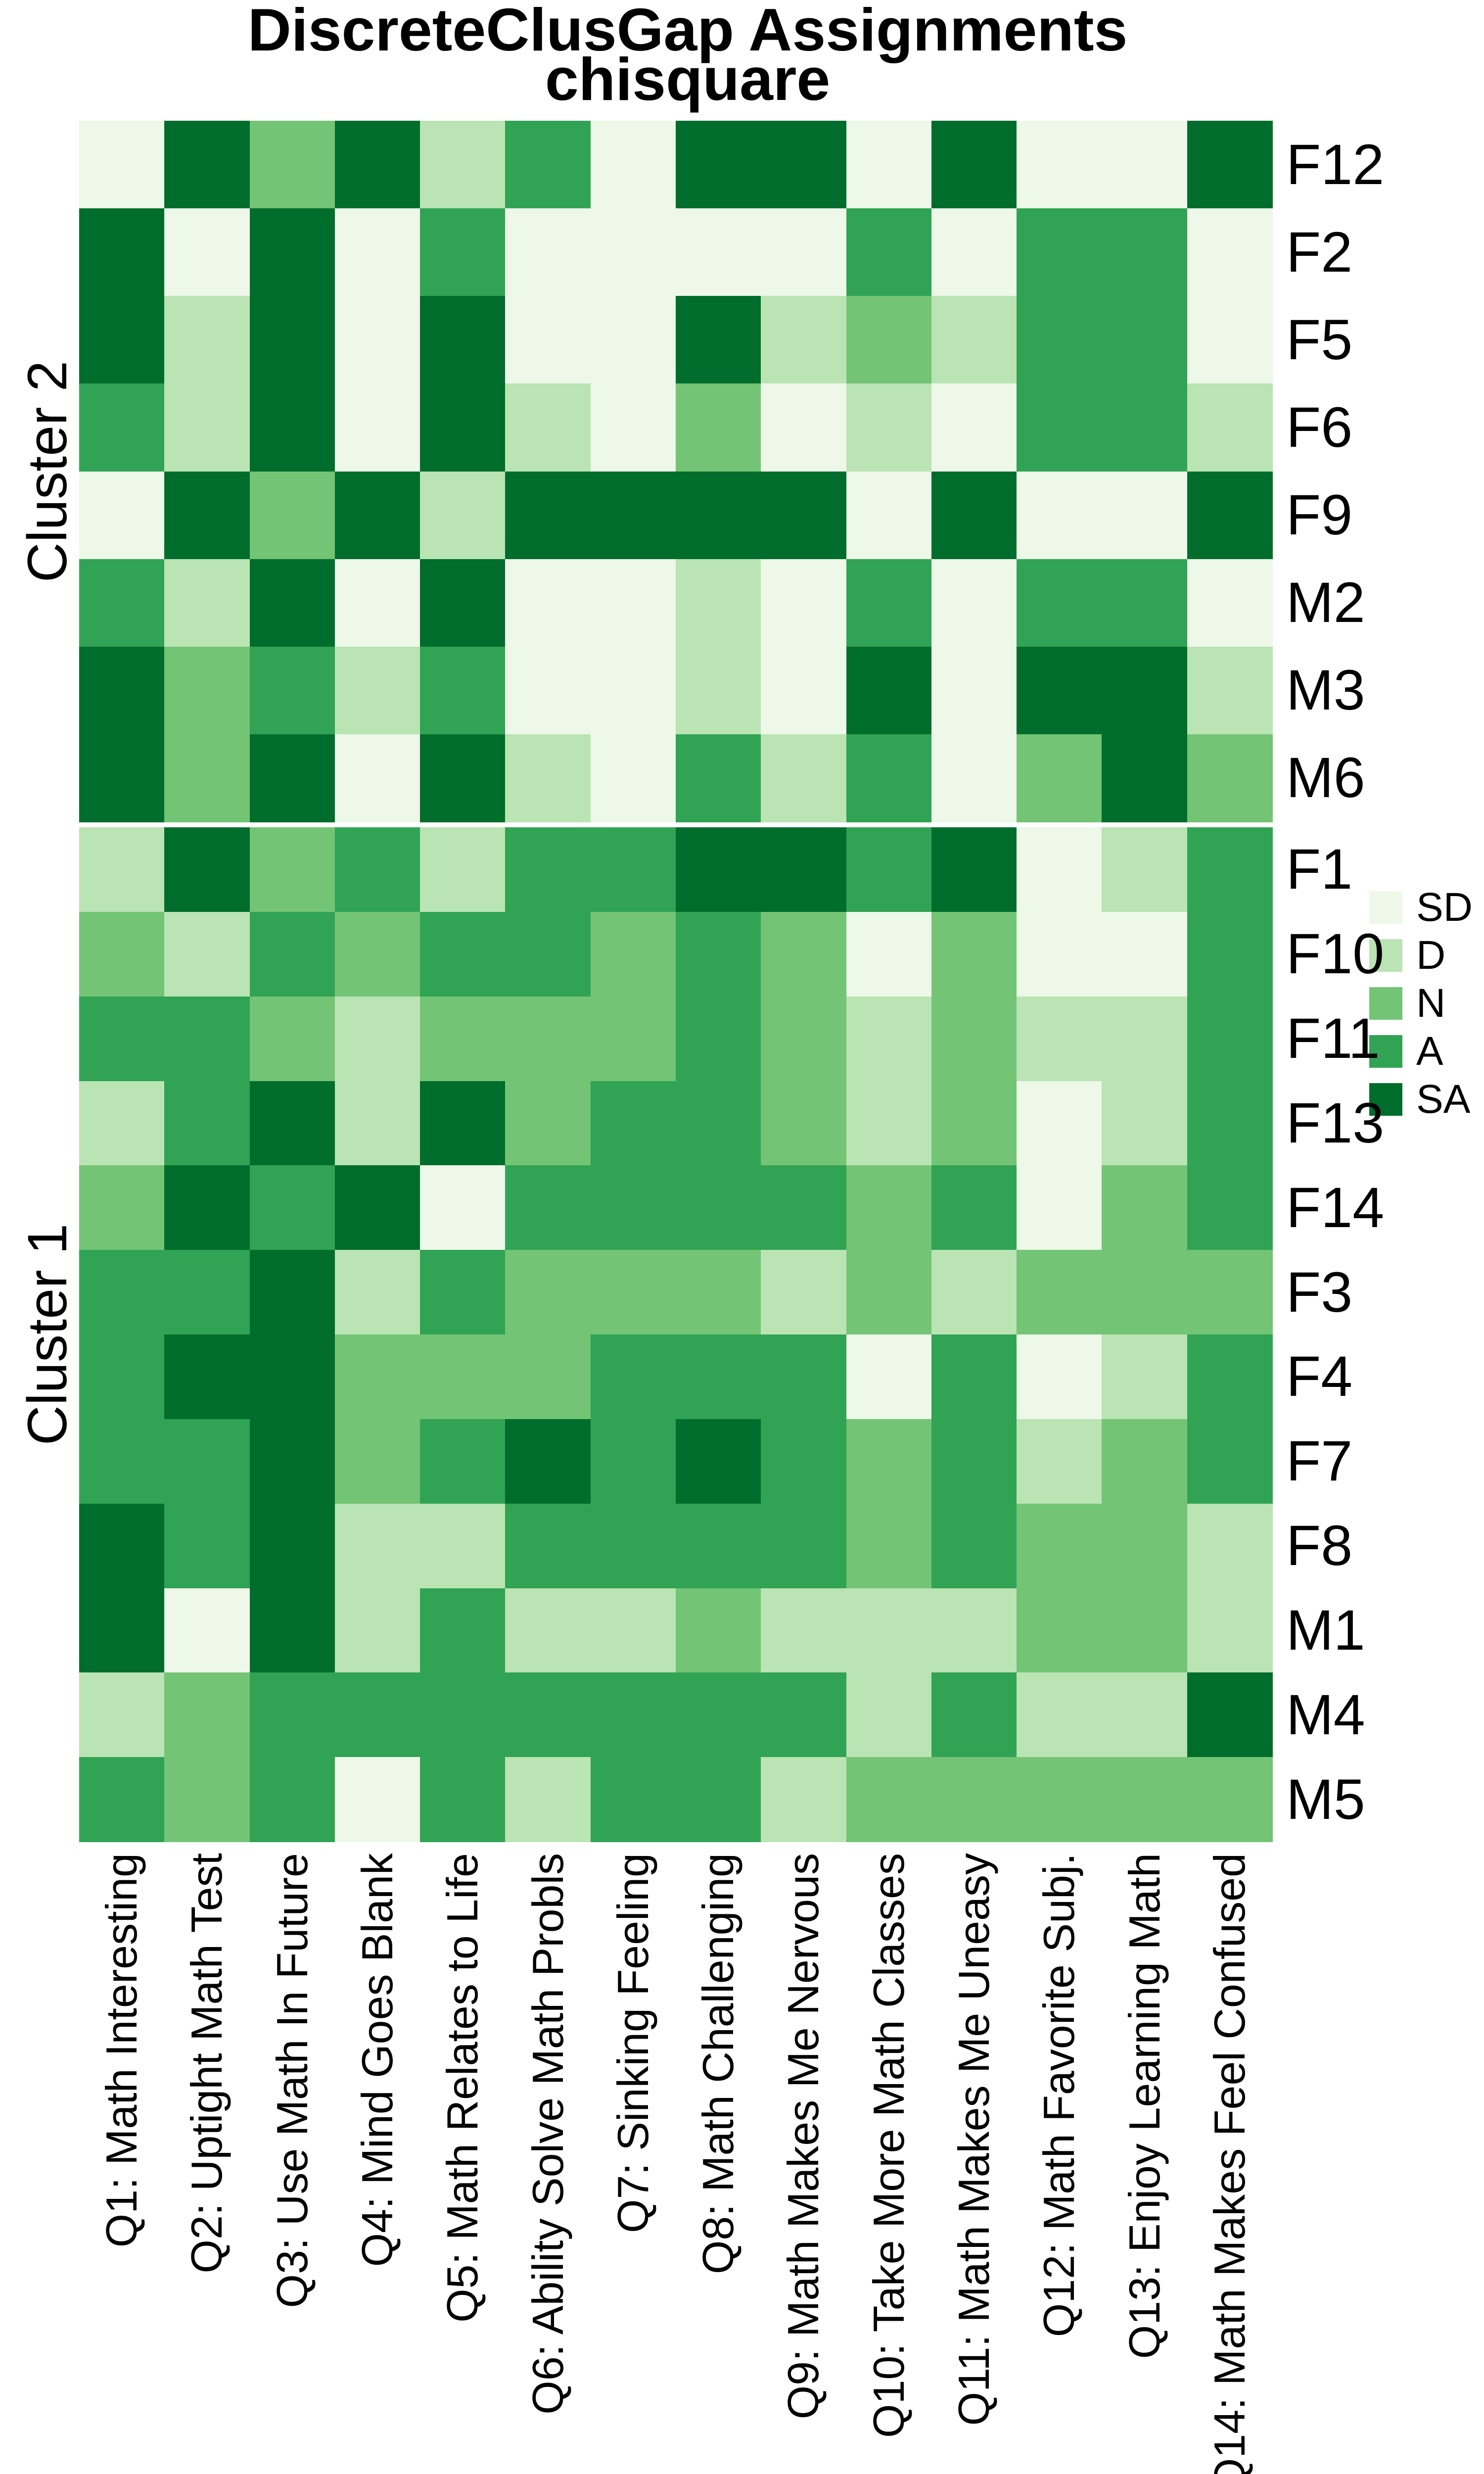 This screenshot has width=1484, height=2474. What do you see at coordinates (718, 516) in the screenshot?
I see `heatmap-cell-F9-Q8` at bounding box center [718, 516].